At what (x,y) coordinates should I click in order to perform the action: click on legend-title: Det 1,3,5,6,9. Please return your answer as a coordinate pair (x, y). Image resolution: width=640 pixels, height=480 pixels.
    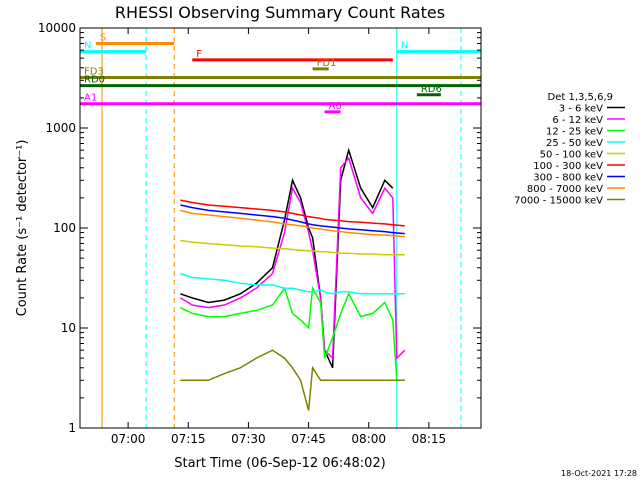
    Looking at the image, I should click on (580, 97).